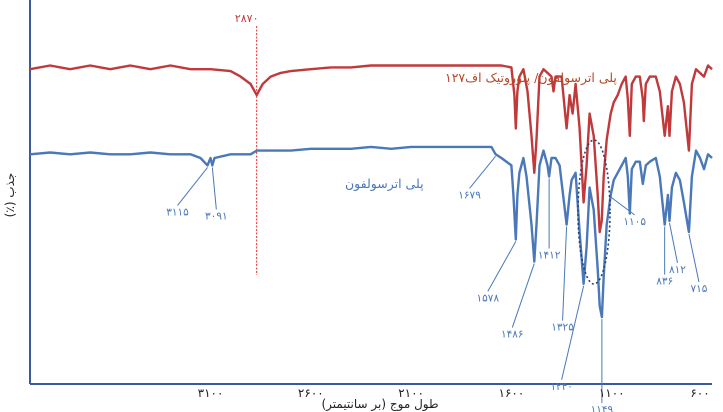  I want to click on peak-label-3091: ۳۰۹۱, so click(216, 216).